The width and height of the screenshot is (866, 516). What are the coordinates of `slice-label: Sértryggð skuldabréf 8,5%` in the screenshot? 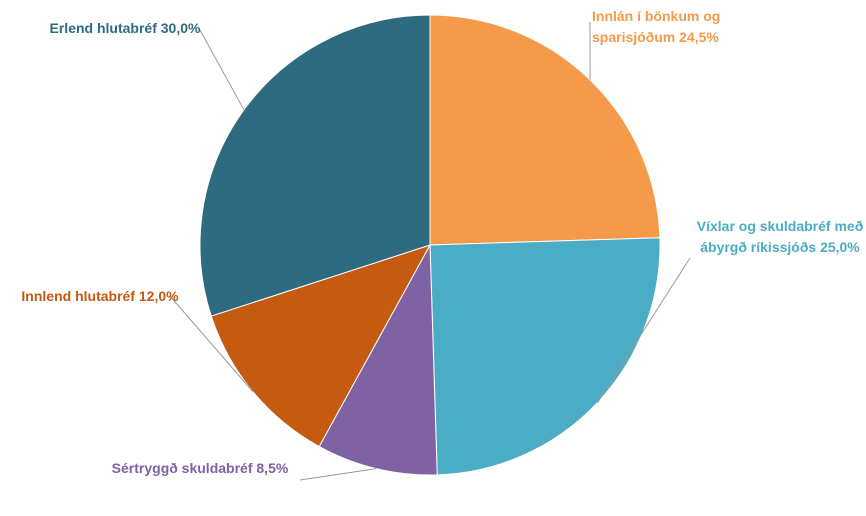 It's located at (200, 468).